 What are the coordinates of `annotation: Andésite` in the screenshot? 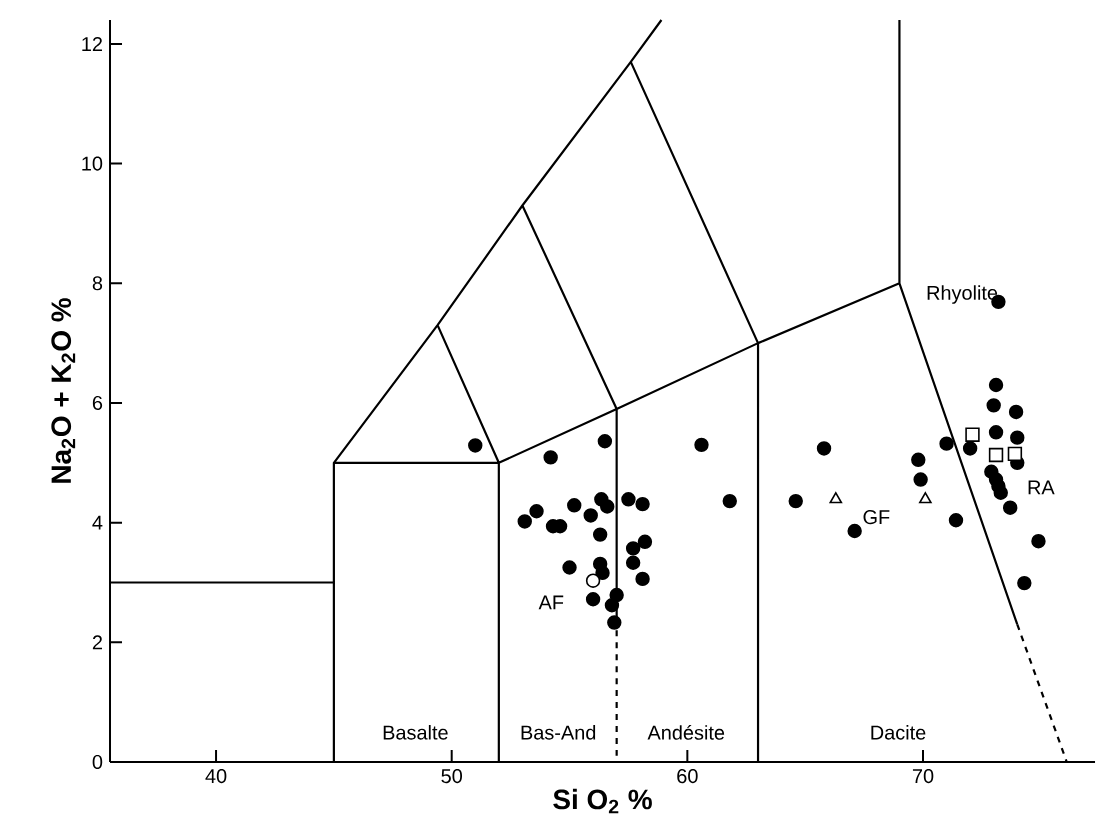 It's located at (686, 732).